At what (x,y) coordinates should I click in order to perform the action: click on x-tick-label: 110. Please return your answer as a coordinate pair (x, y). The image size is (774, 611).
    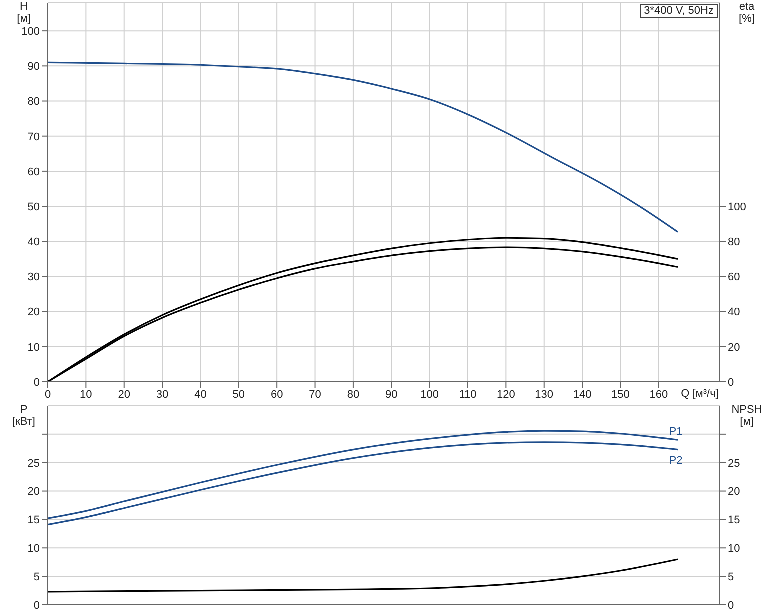
    Looking at the image, I should click on (468, 394).